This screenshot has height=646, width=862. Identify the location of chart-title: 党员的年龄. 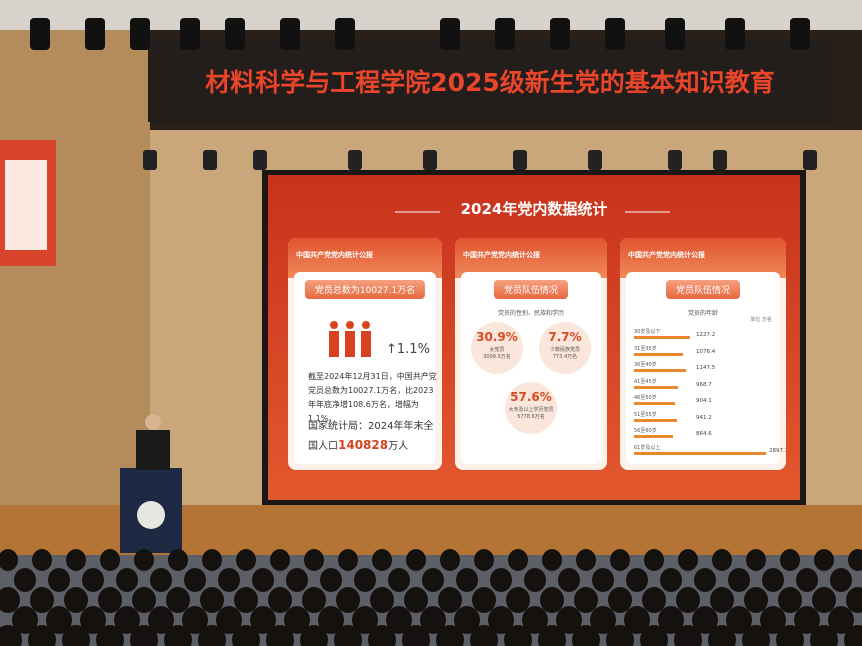
(702, 313).